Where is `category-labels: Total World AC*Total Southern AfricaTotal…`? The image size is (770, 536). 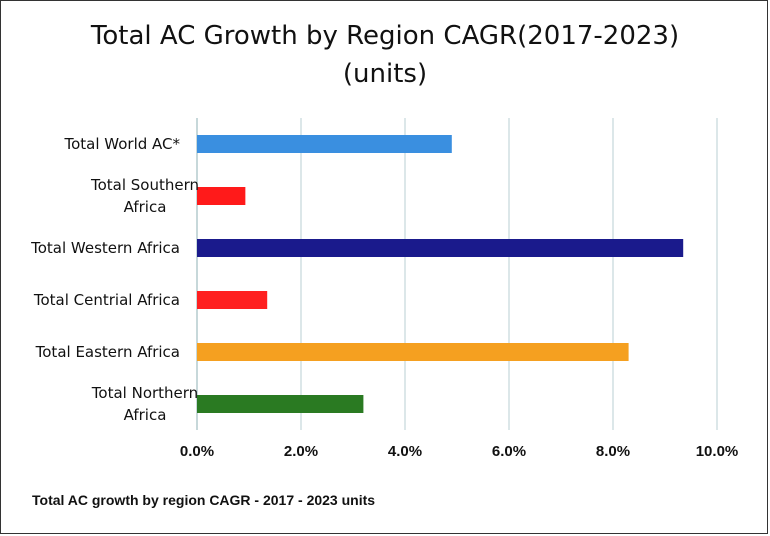 category-labels: Total World AC*Total Southern AfricaTotal… is located at coordinates (114, 279).